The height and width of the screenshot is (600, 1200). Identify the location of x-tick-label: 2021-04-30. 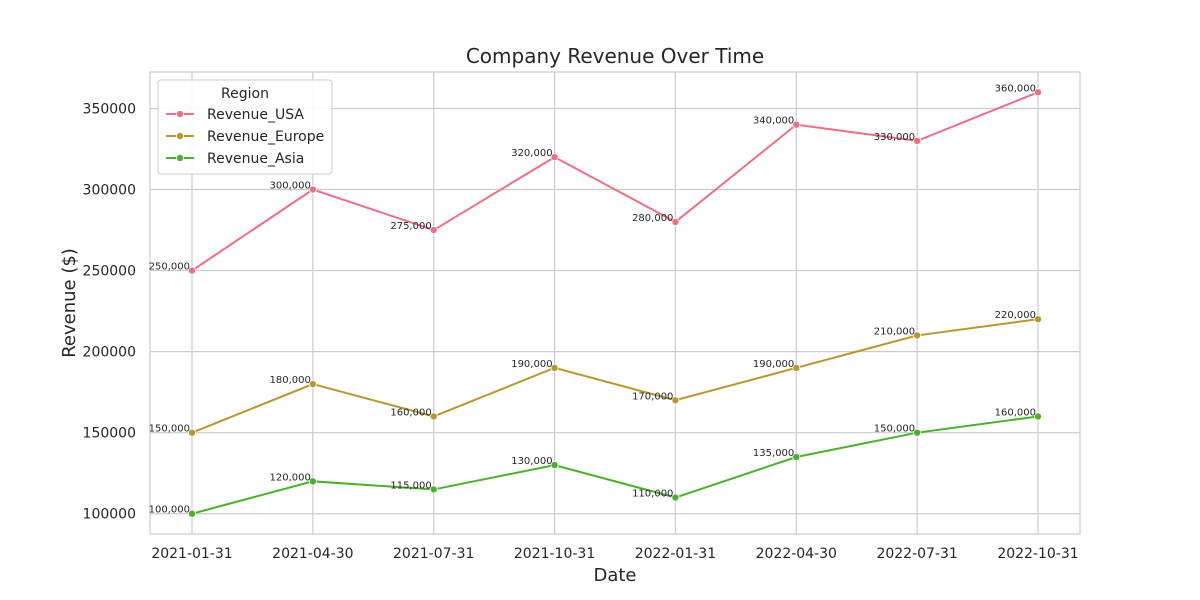
(312, 554).